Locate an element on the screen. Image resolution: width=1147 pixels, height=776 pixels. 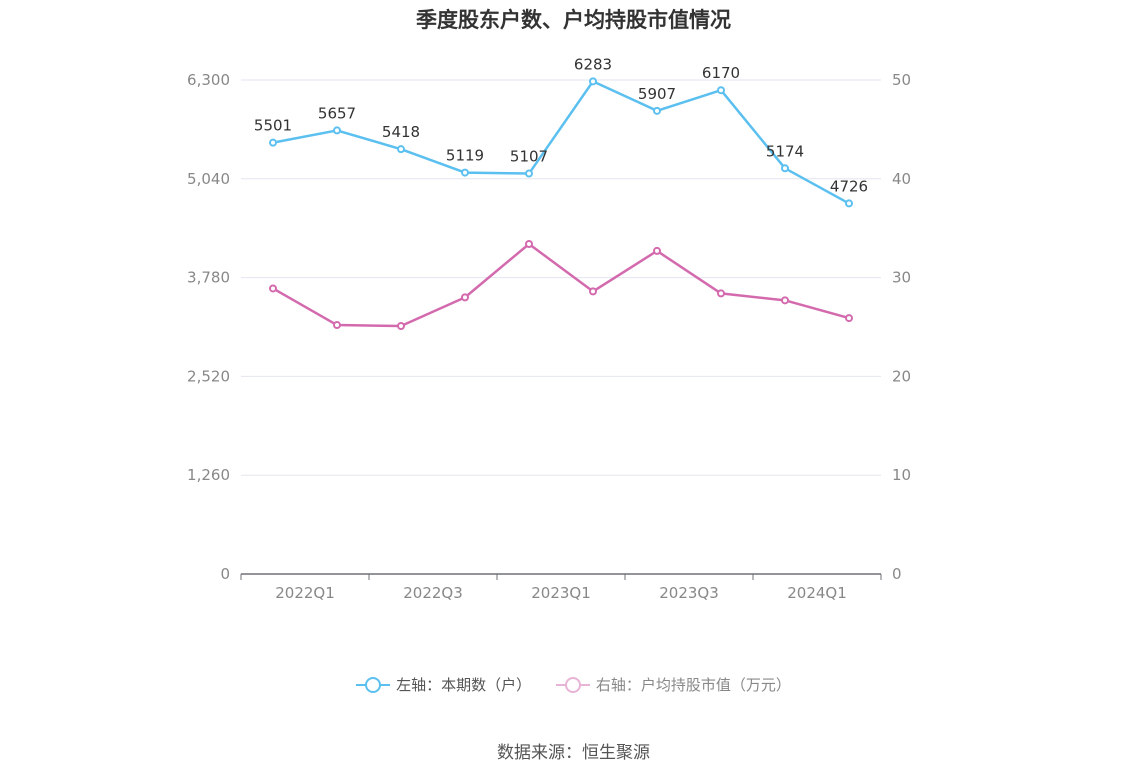
right-tick-label: 20 is located at coordinates (901, 376).